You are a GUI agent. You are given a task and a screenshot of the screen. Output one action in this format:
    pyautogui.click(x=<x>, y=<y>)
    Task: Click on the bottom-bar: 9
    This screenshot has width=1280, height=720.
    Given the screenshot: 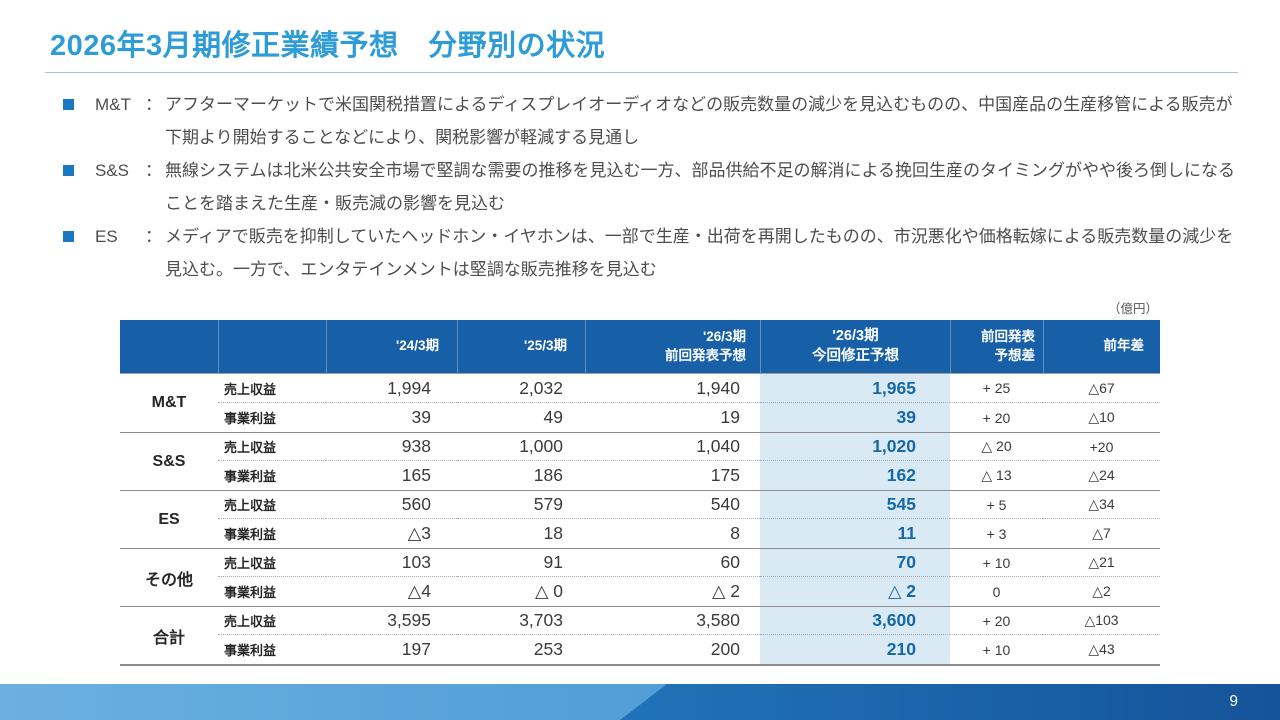 What is the action you would take?
    pyautogui.click(x=640, y=702)
    